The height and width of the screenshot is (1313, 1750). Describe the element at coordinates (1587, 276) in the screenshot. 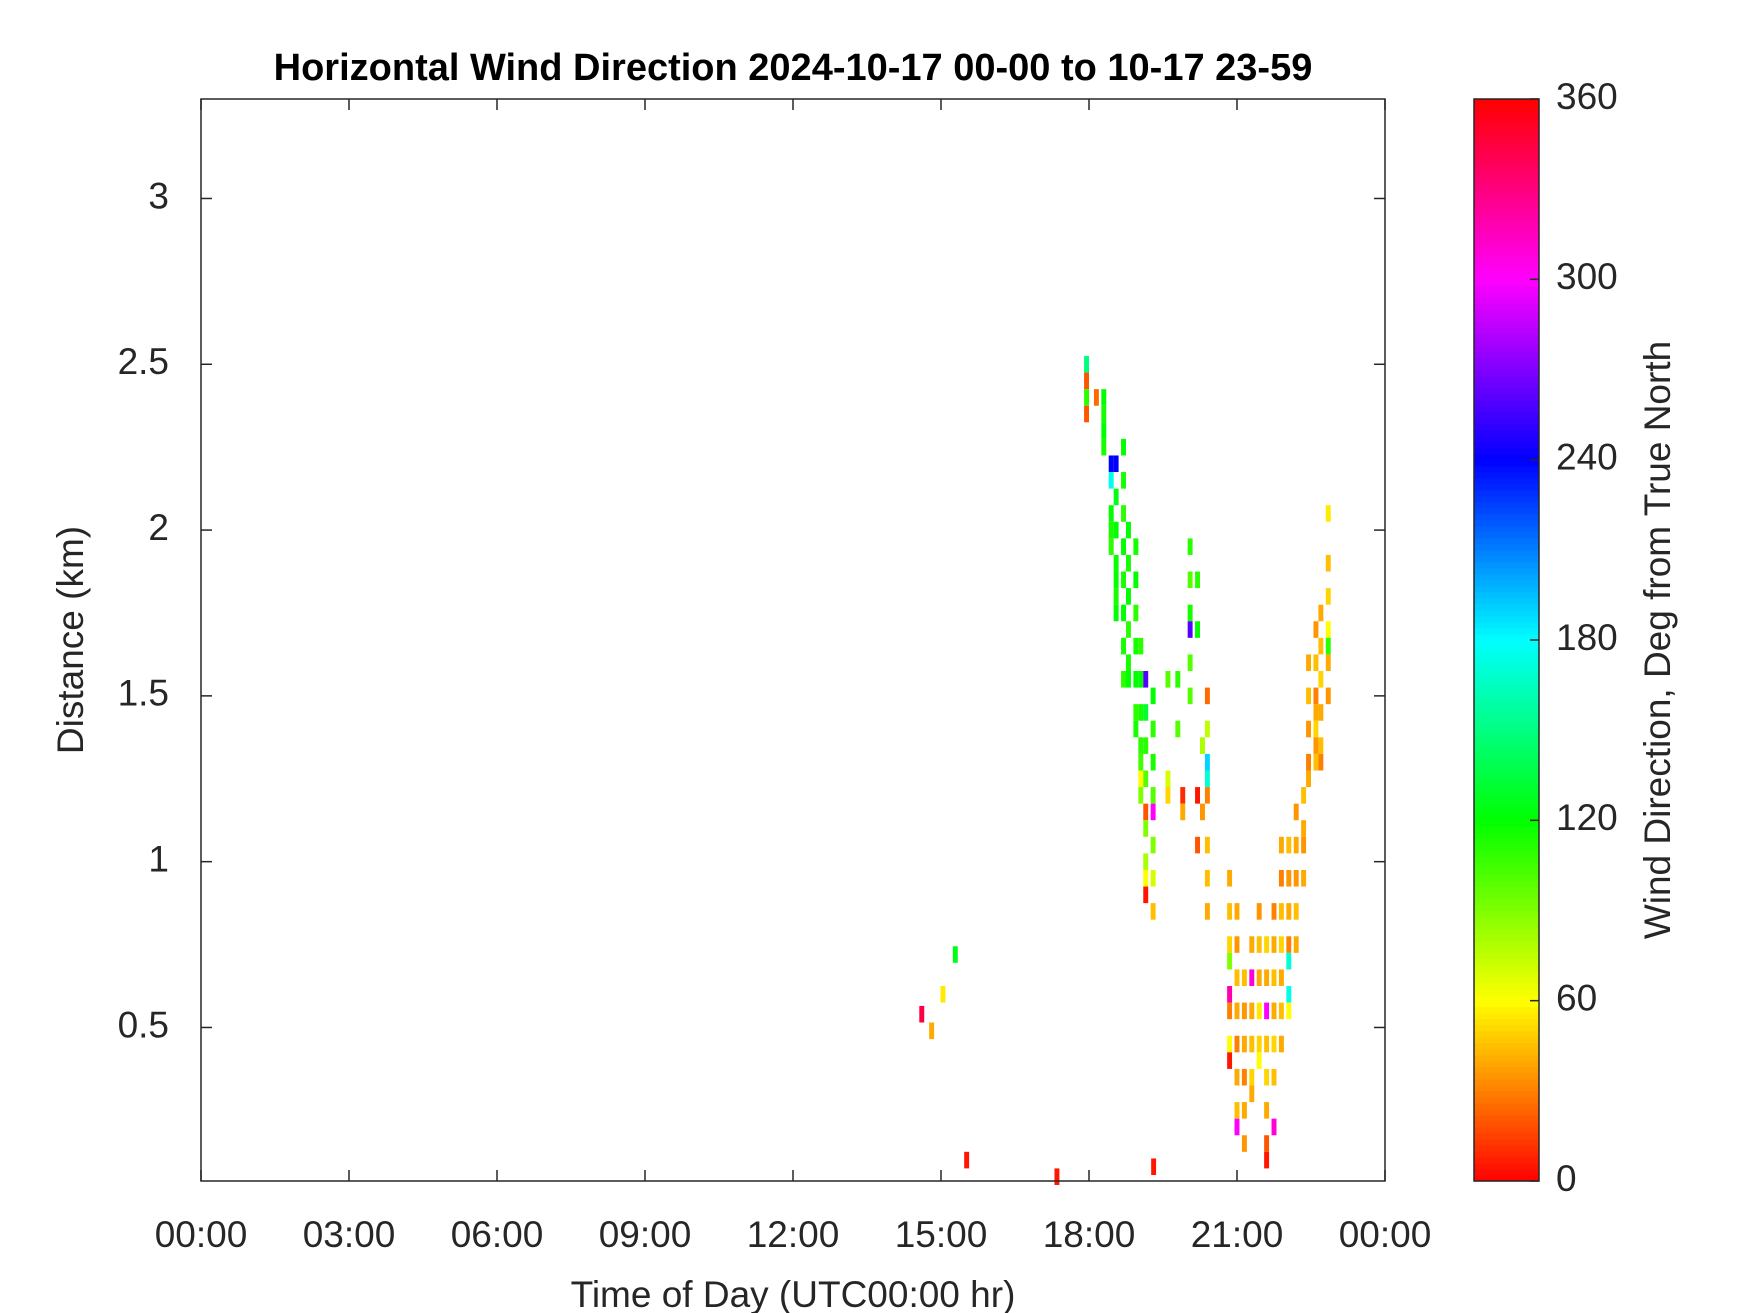

I see `colorbar-tick-label: 300` at that location.